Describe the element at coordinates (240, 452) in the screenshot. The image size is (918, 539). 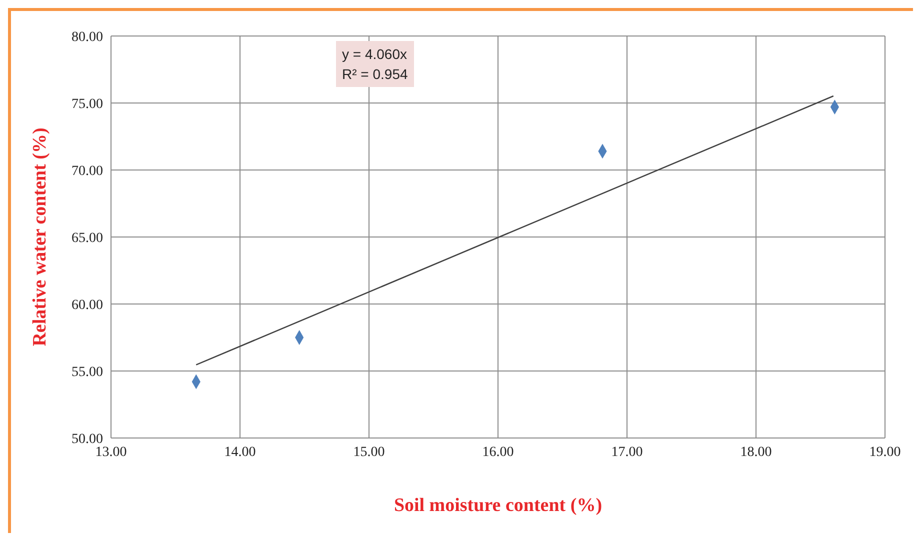
I see `x-tick-label: 14.00` at that location.